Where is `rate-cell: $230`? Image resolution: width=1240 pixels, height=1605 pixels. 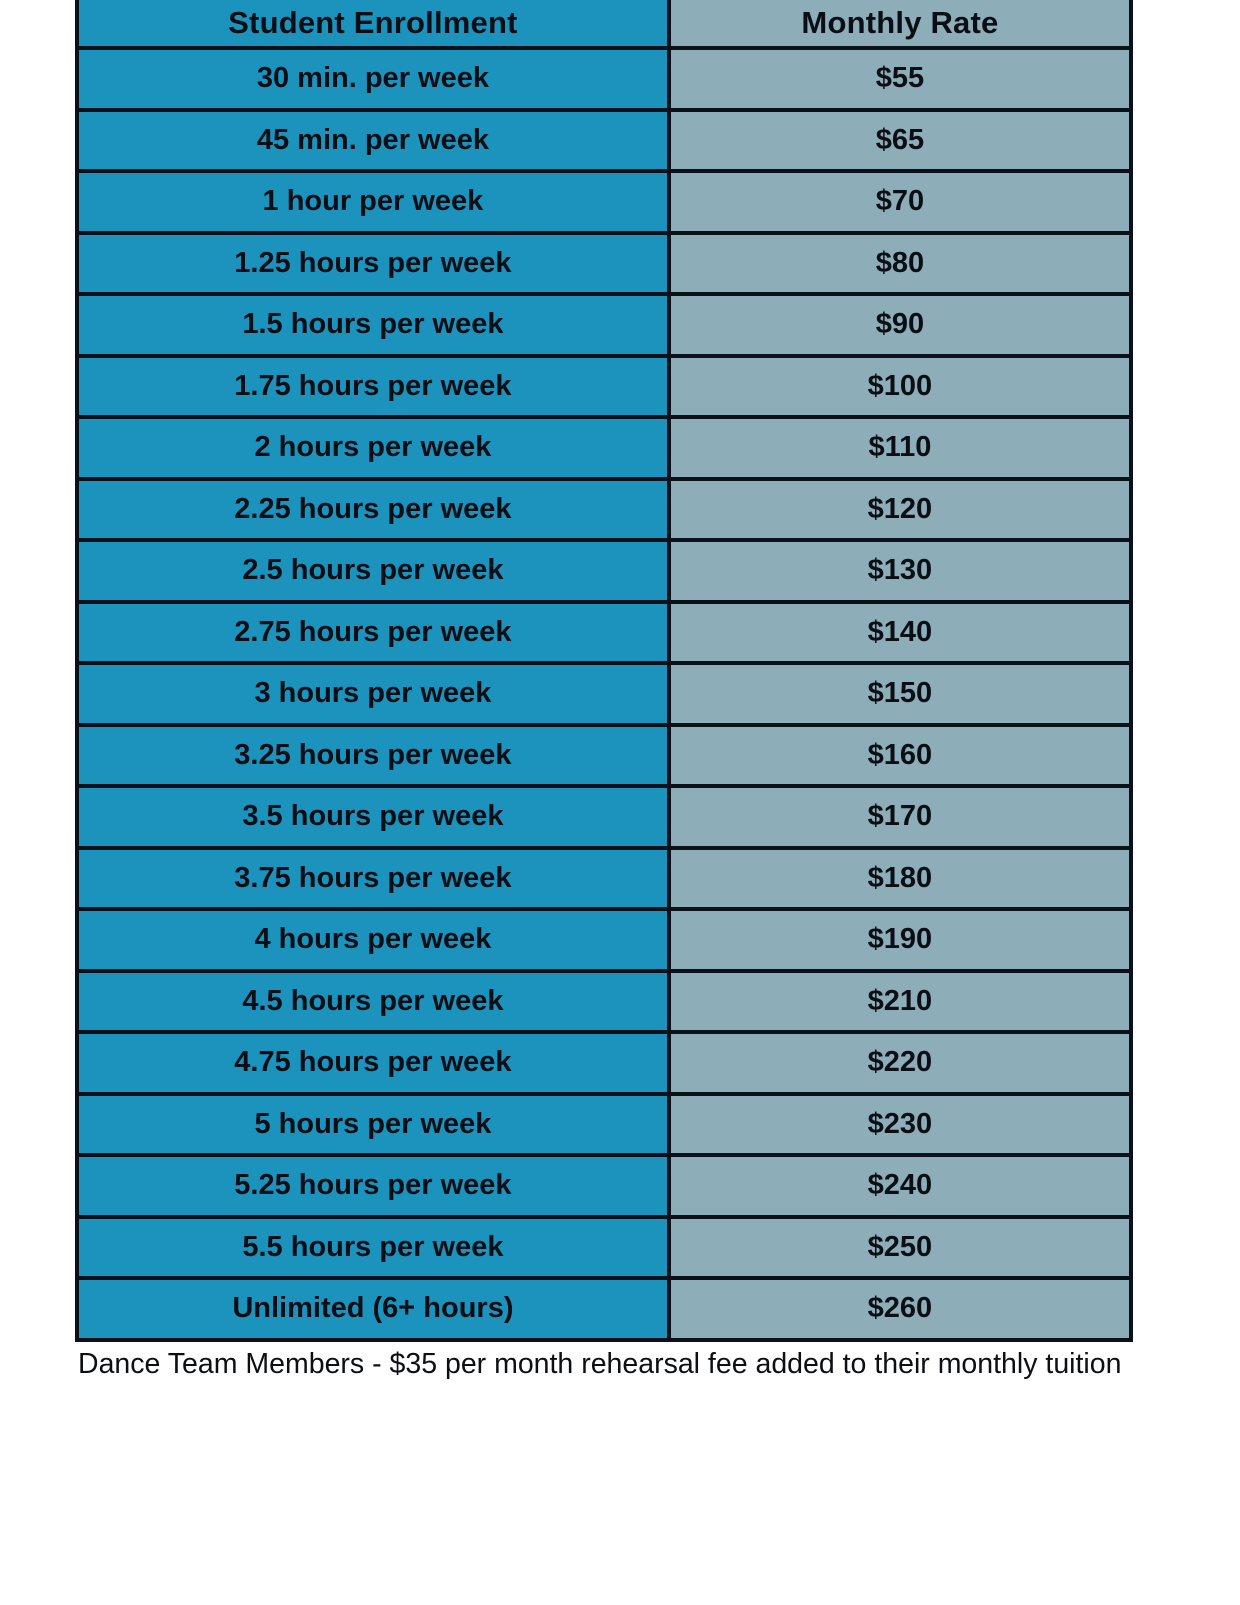
rate-cell: $230 is located at coordinates (900, 1124).